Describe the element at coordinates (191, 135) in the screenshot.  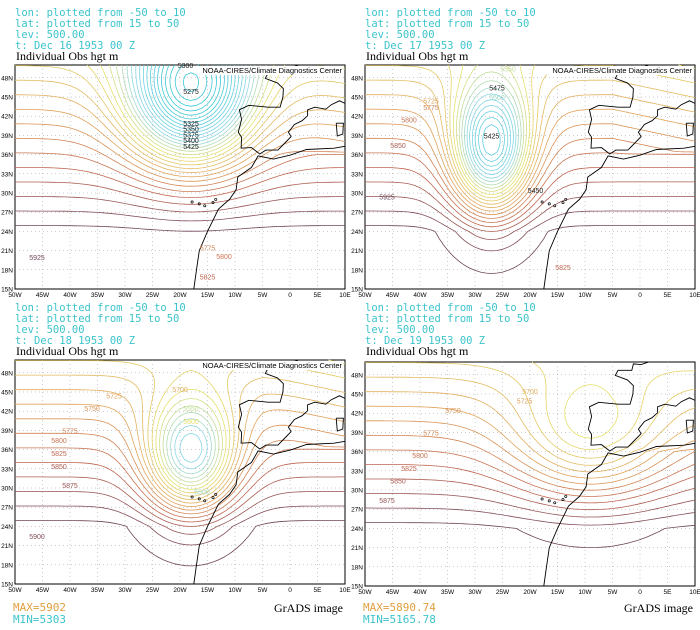
I see `contour-label: 5375` at that location.